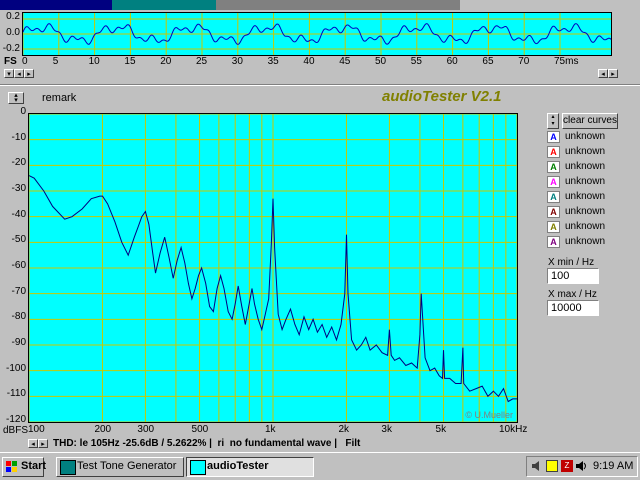 Image resolution: width=640 pixels, height=480 pixels. Describe the element at coordinates (24, 467) in the screenshot. I see `start-button: Start` at that location.